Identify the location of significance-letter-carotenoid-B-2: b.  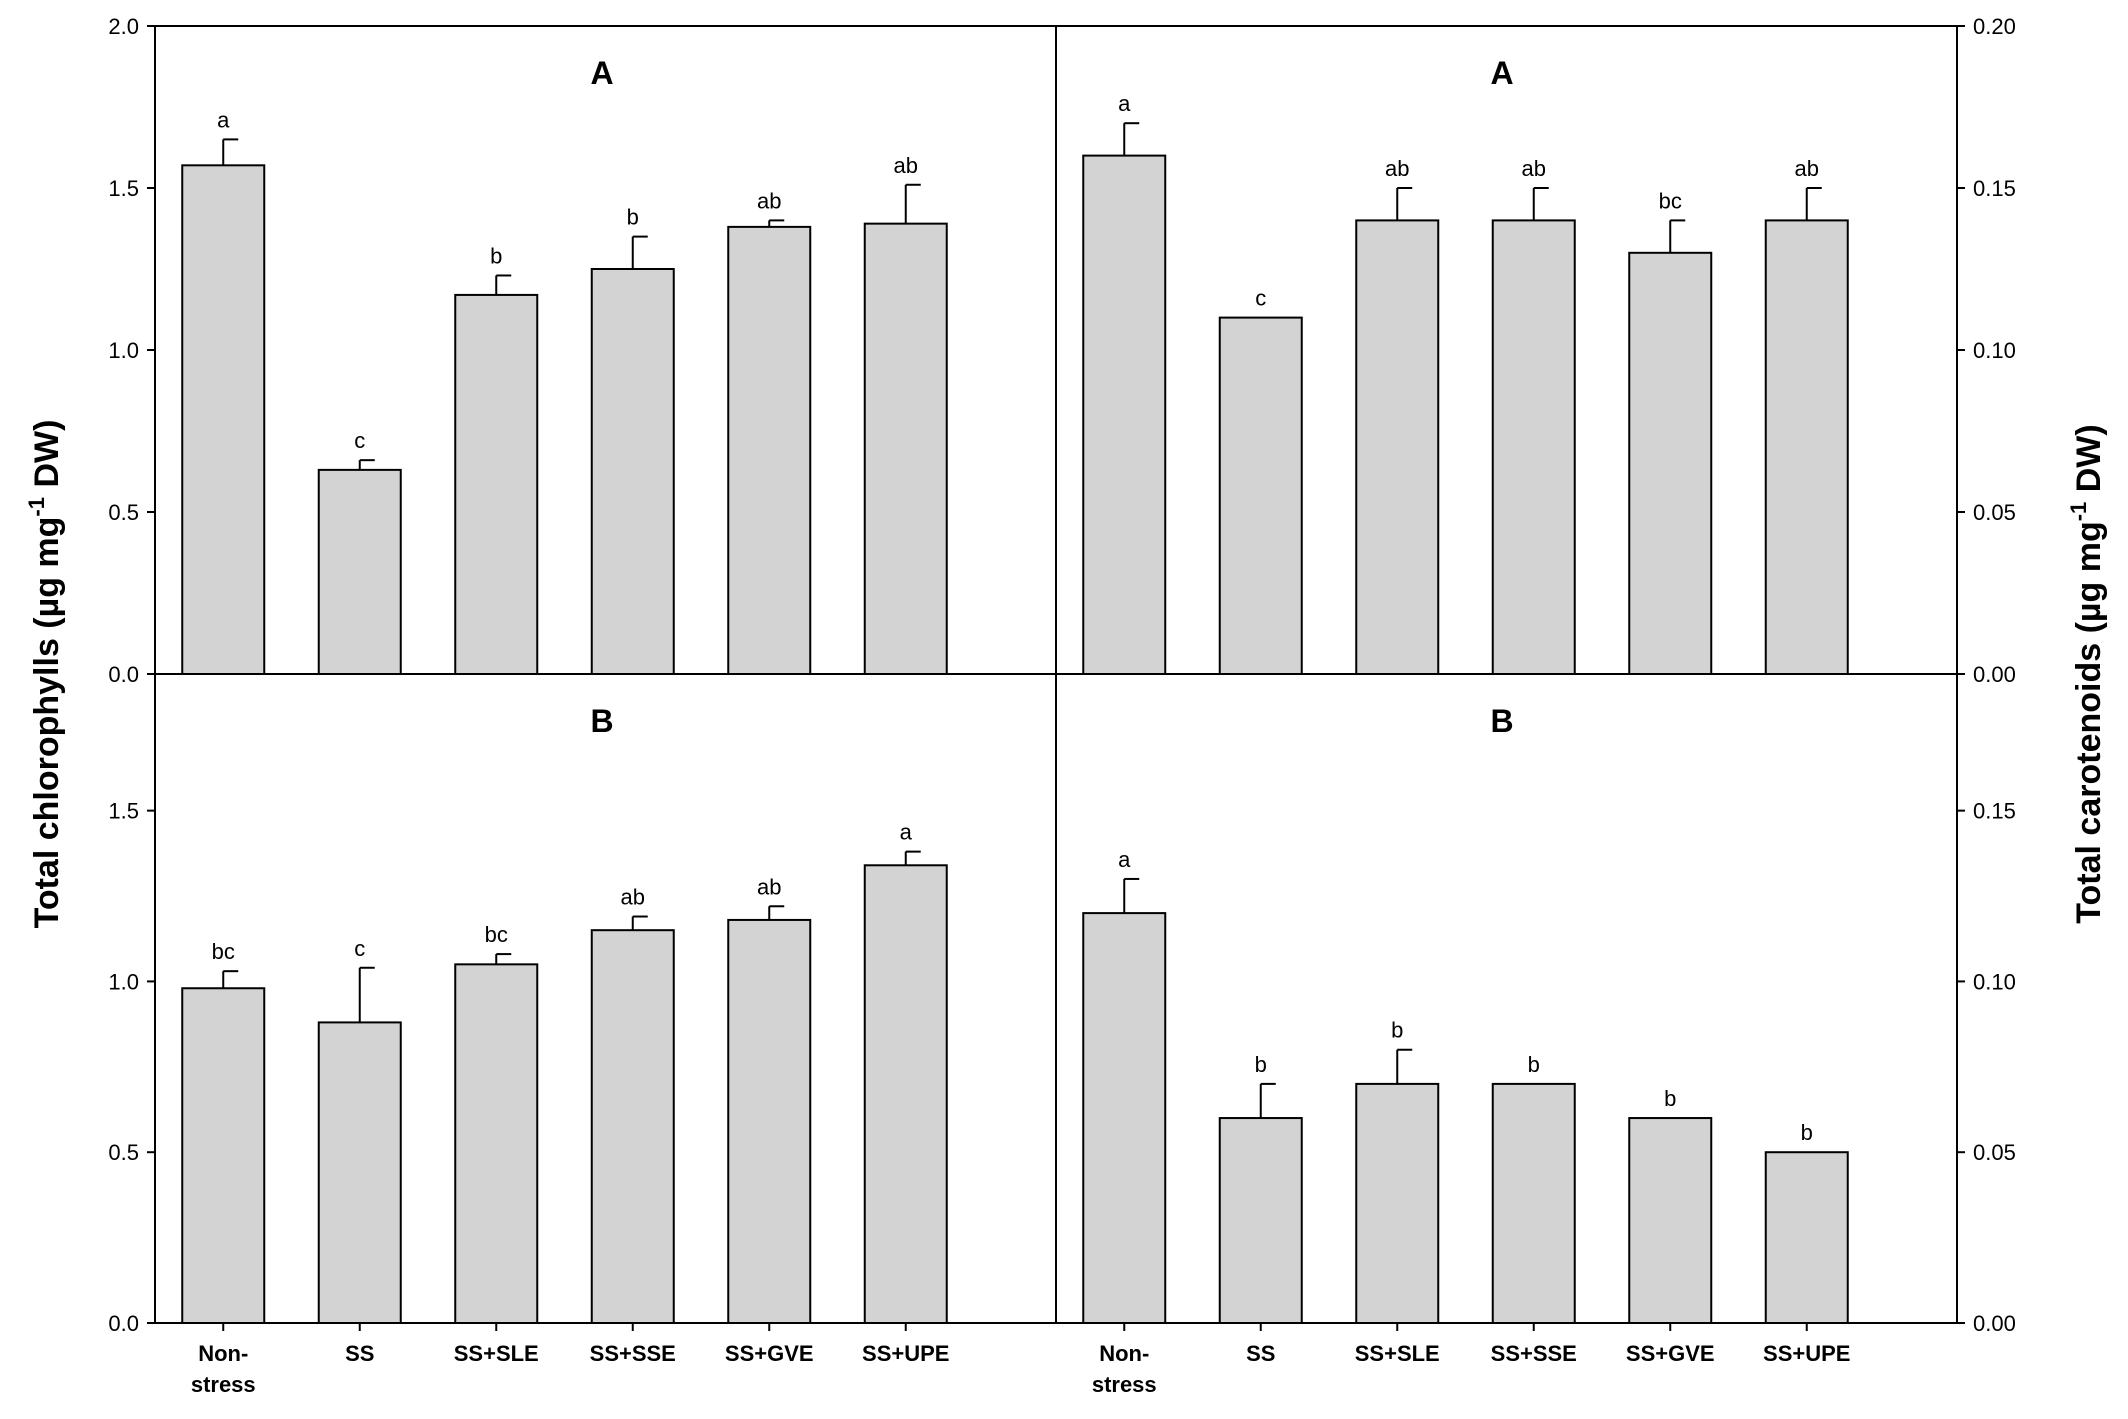
(1397, 1030).